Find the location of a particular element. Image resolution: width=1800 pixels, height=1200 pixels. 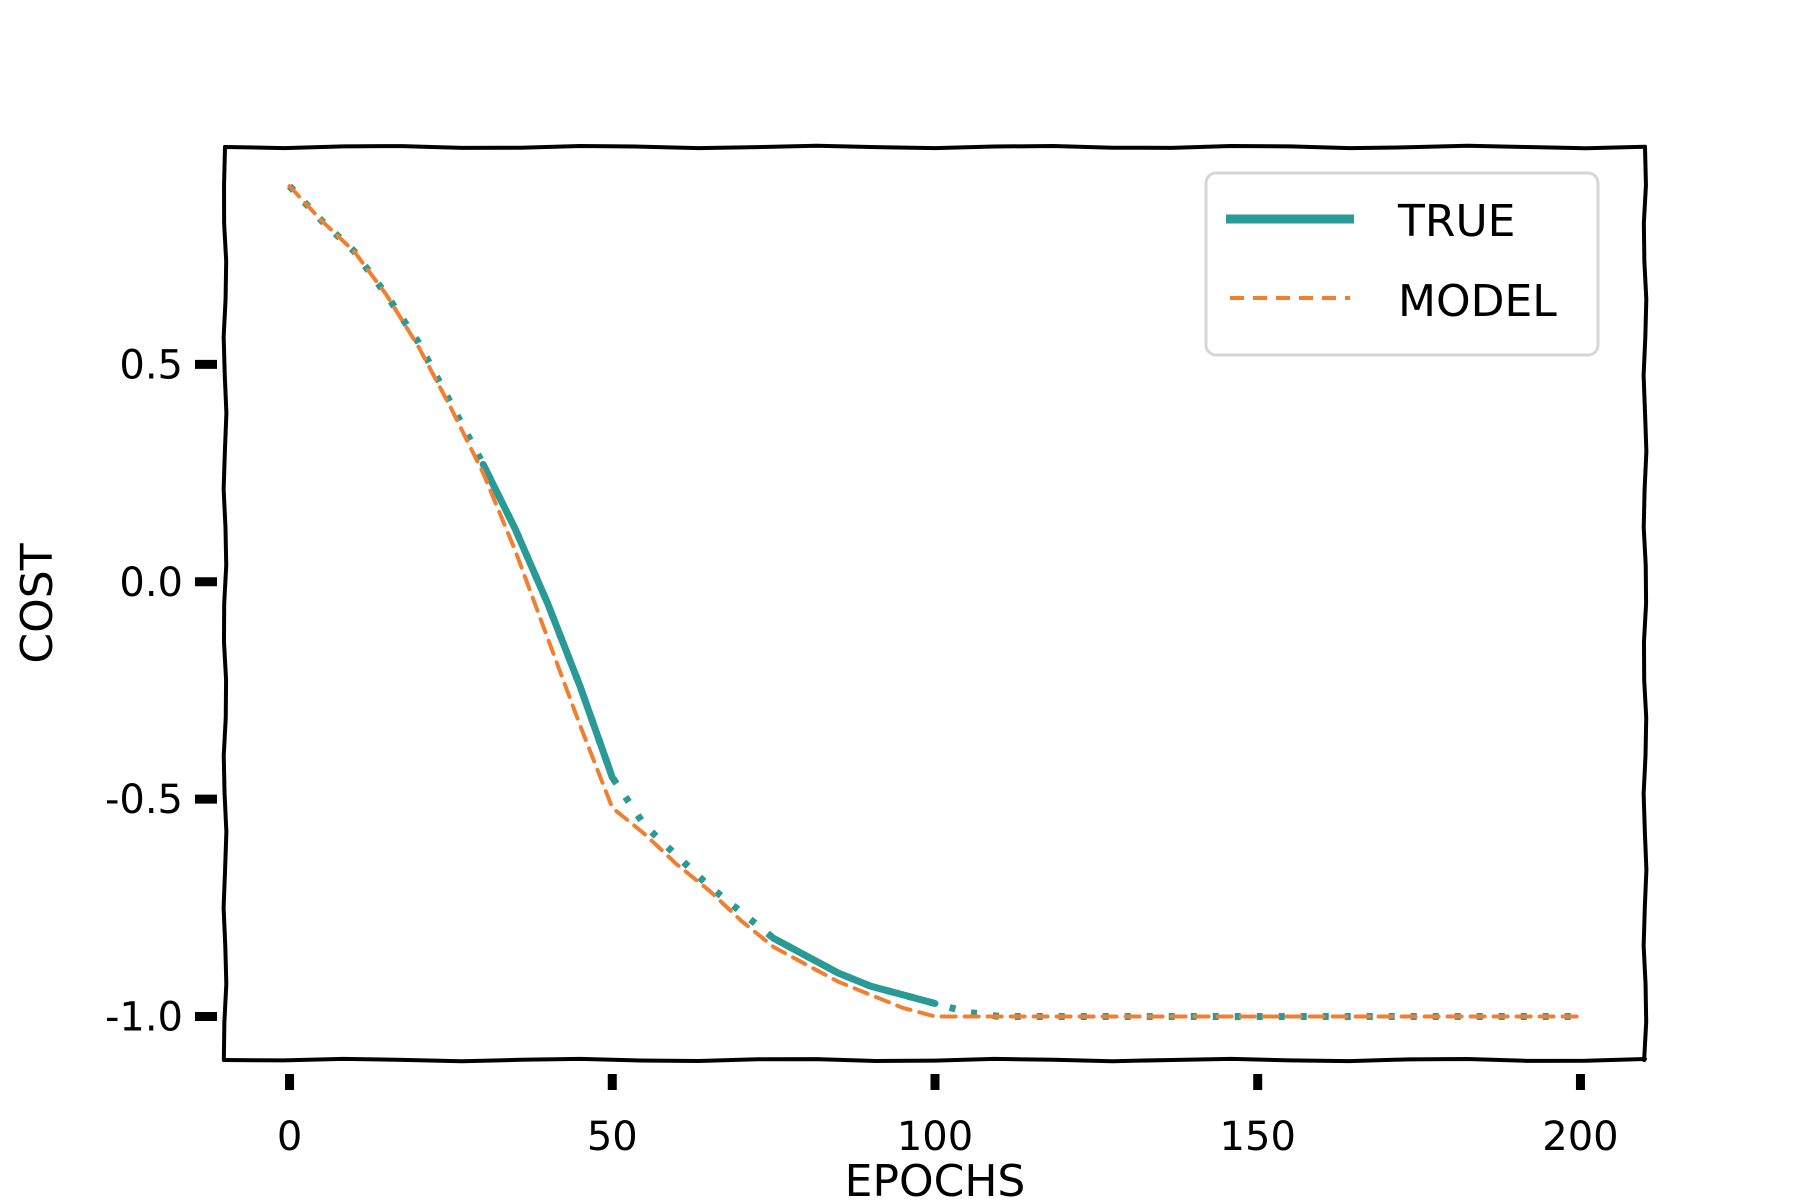

legend-label-true: TRUE is located at coordinates (1456, 221).